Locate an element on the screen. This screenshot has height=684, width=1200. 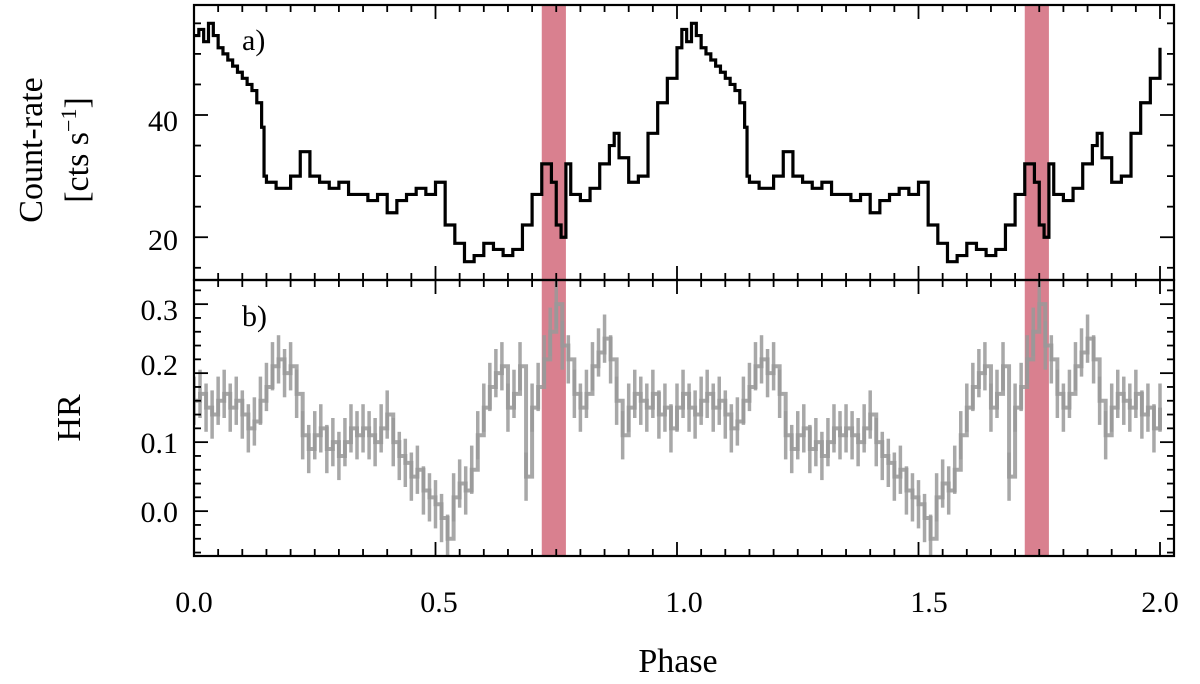
ytick-label-b-0.3: 0.3 is located at coordinates (160, 310).